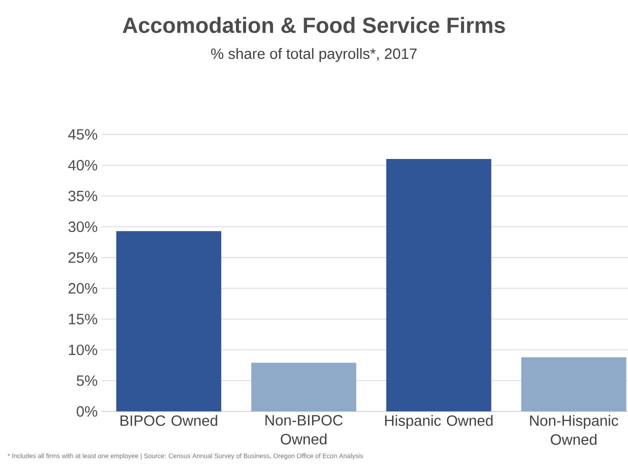  I want to click on y-tick-label: 45%, so click(83, 134).